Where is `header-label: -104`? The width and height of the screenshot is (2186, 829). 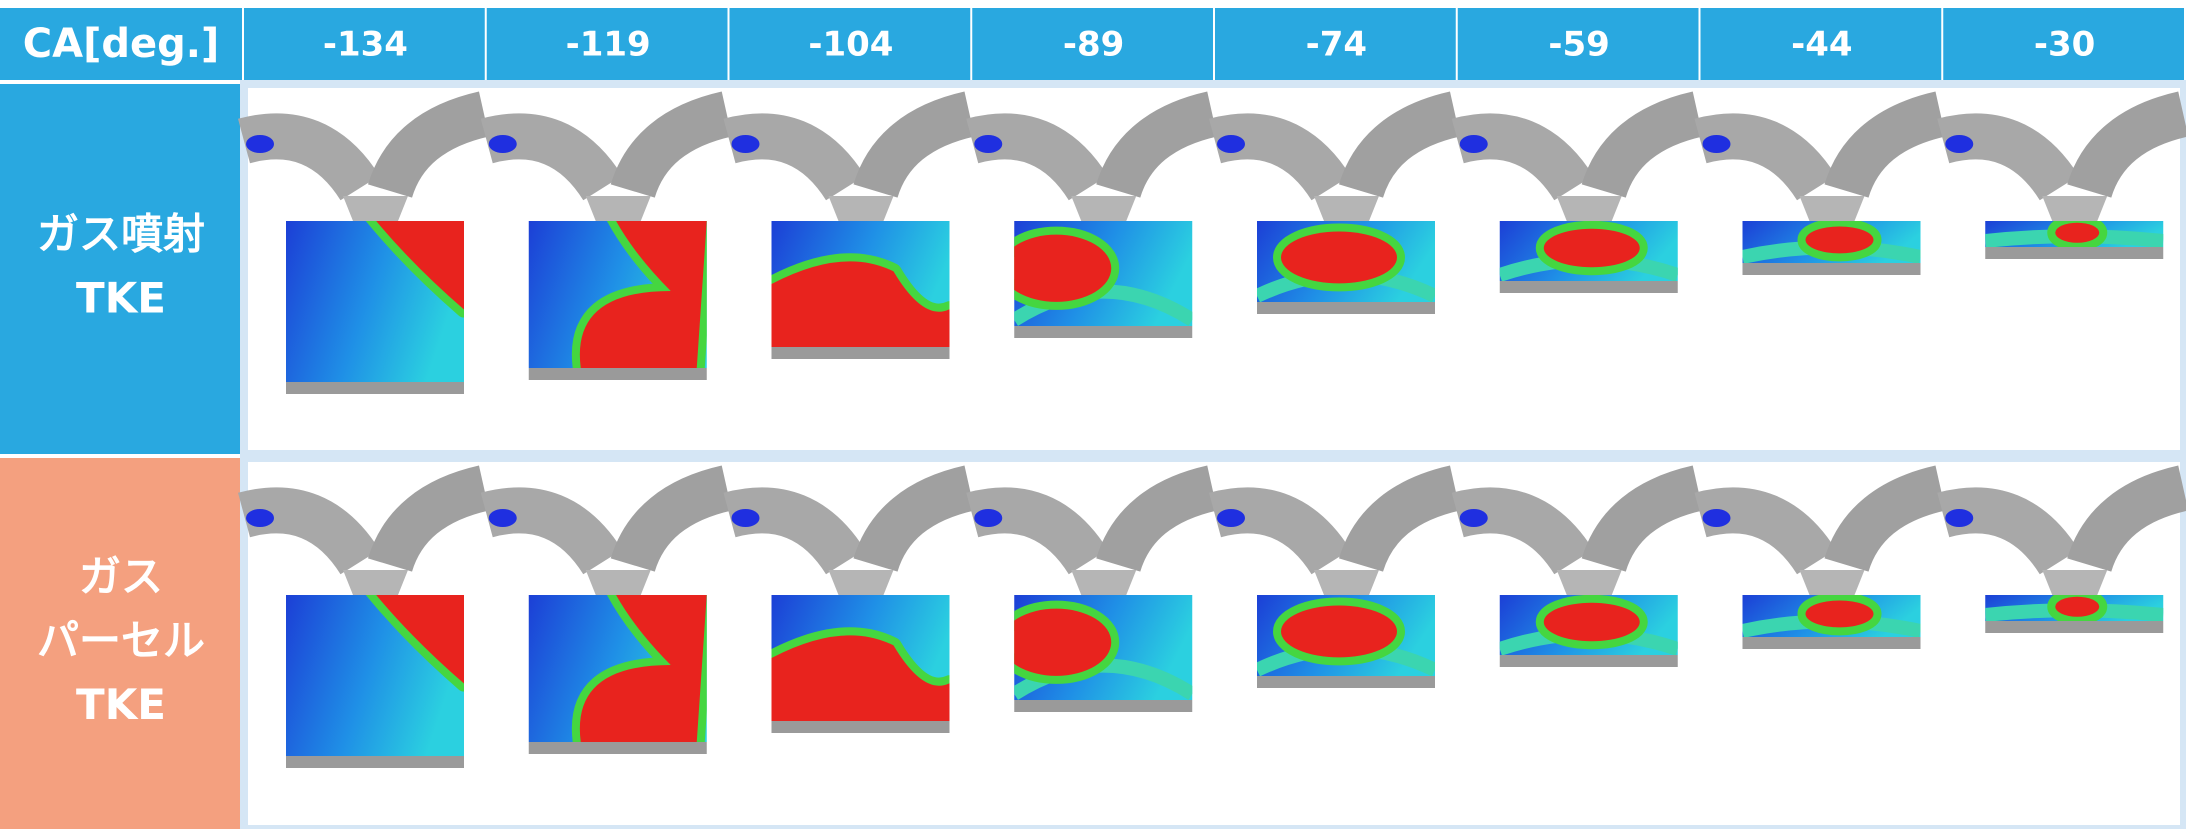 header-label: -104 is located at coordinates (850, 45).